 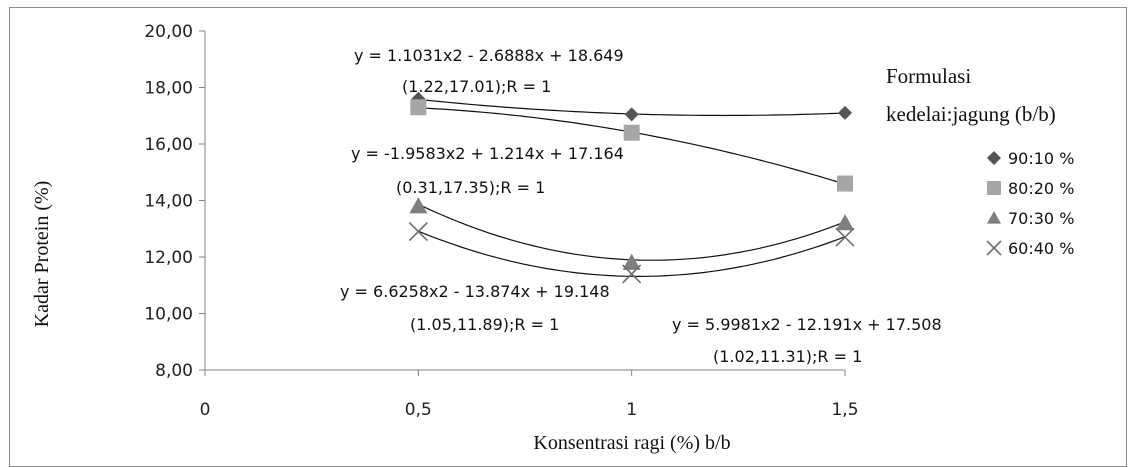 I want to click on equation-90-10-line2: (1.22,17.01);R = 1, so click(x=476, y=86).